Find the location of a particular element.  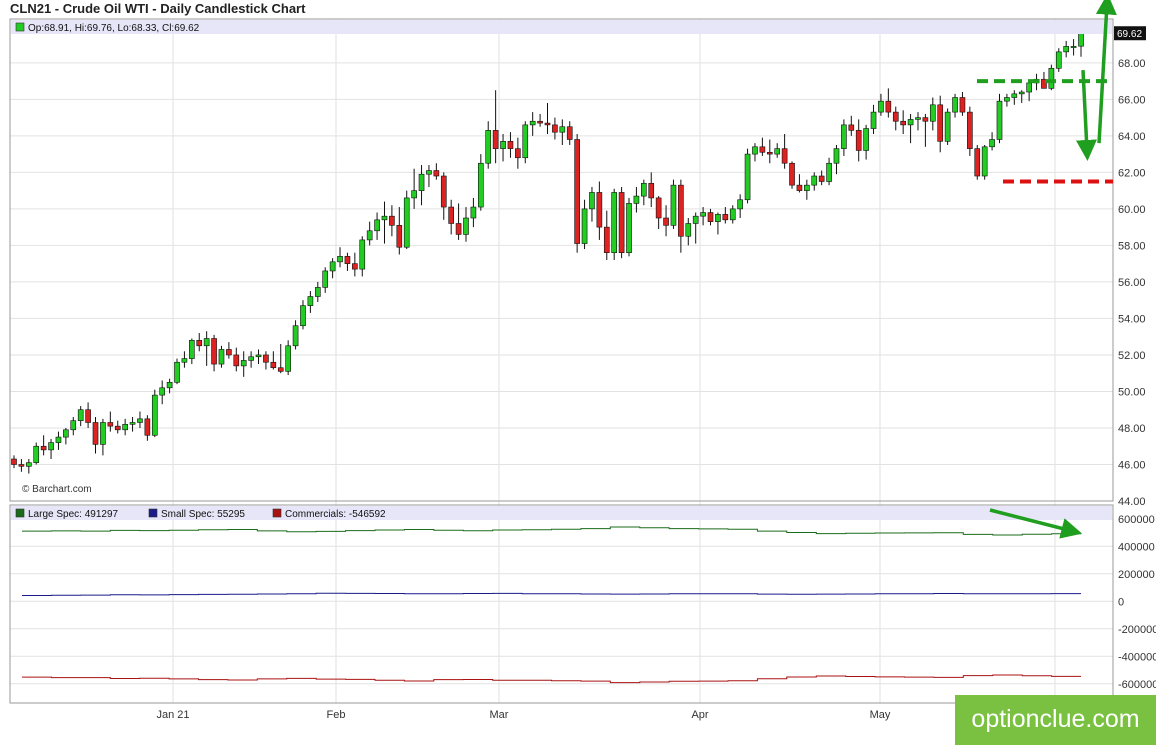

barchart-watermark: © Barchart.com is located at coordinates (57, 489).